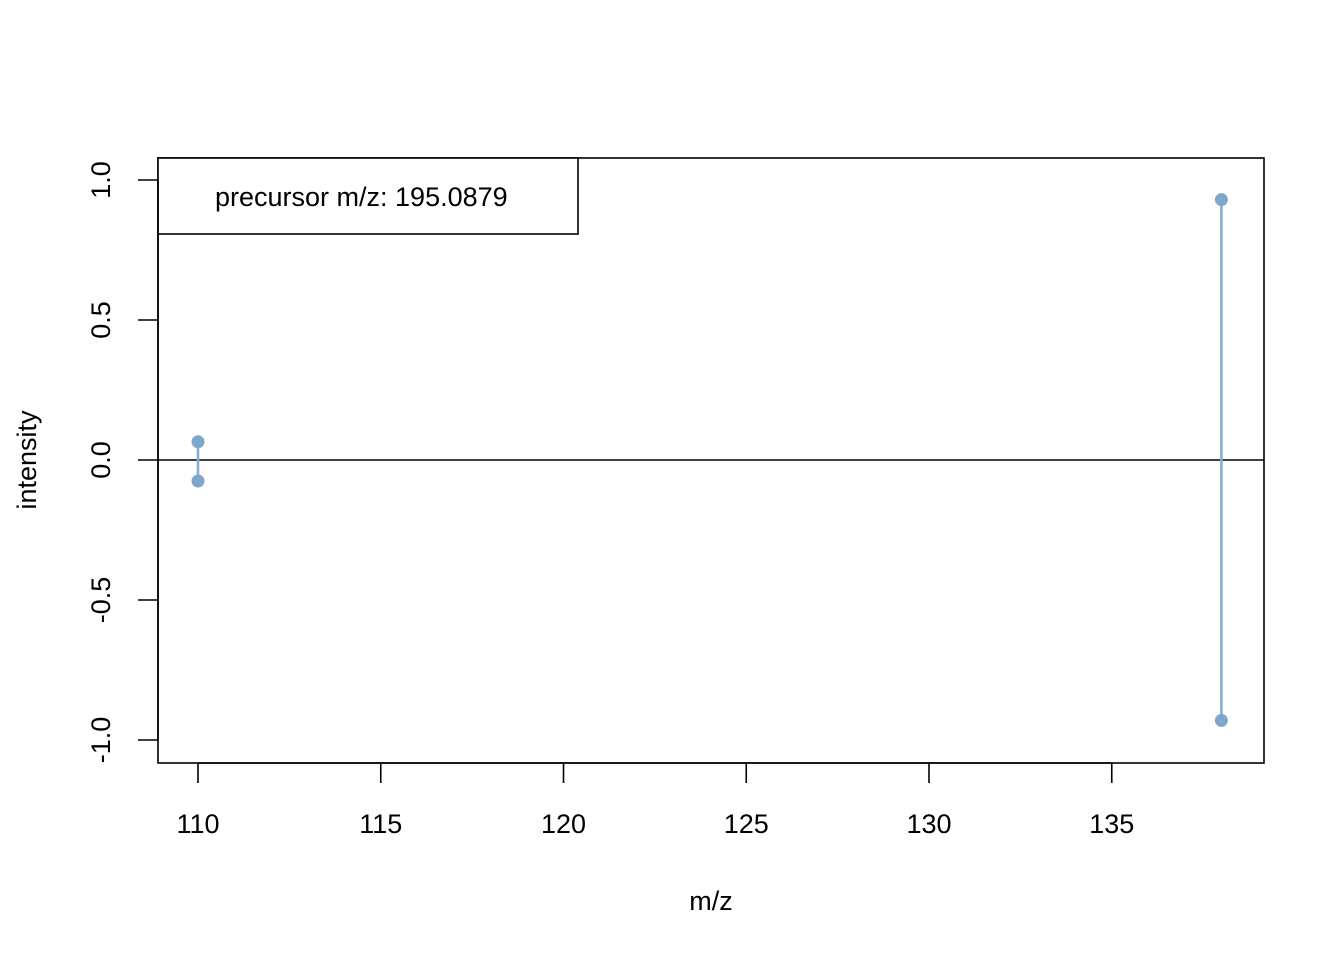 This screenshot has width=1344, height=960. What do you see at coordinates (122, 462) in the screenshot?
I see `y-axis: -1.0 -0.5 0.0 0.5 1.0` at bounding box center [122, 462].